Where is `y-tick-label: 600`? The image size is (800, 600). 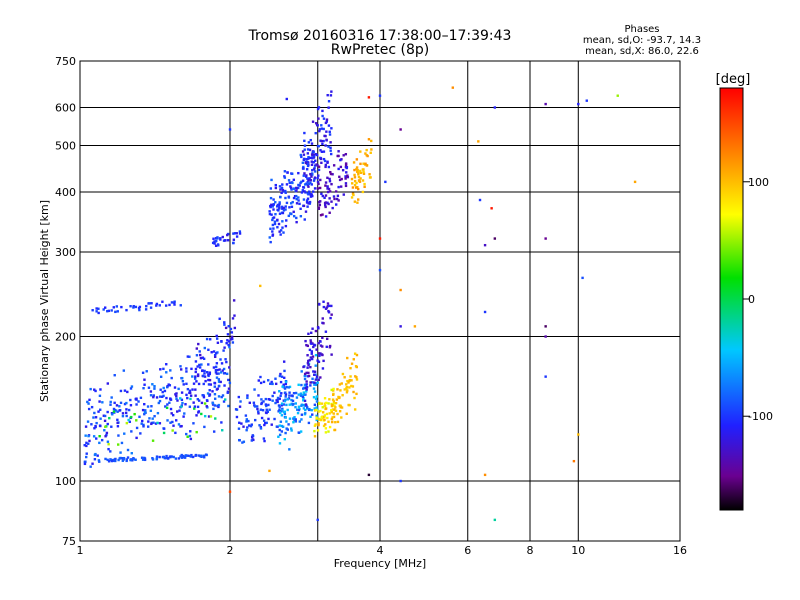
y-tick-label: 600 is located at coordinates (65, 108).